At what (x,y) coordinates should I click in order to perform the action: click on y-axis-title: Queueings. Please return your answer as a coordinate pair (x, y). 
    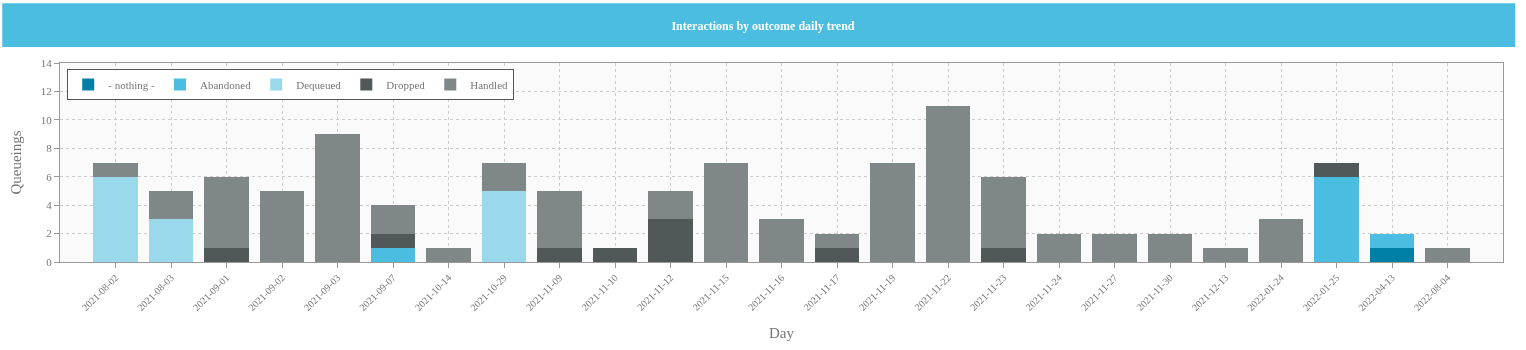
    Looking at the image, I should click on (16, 162).